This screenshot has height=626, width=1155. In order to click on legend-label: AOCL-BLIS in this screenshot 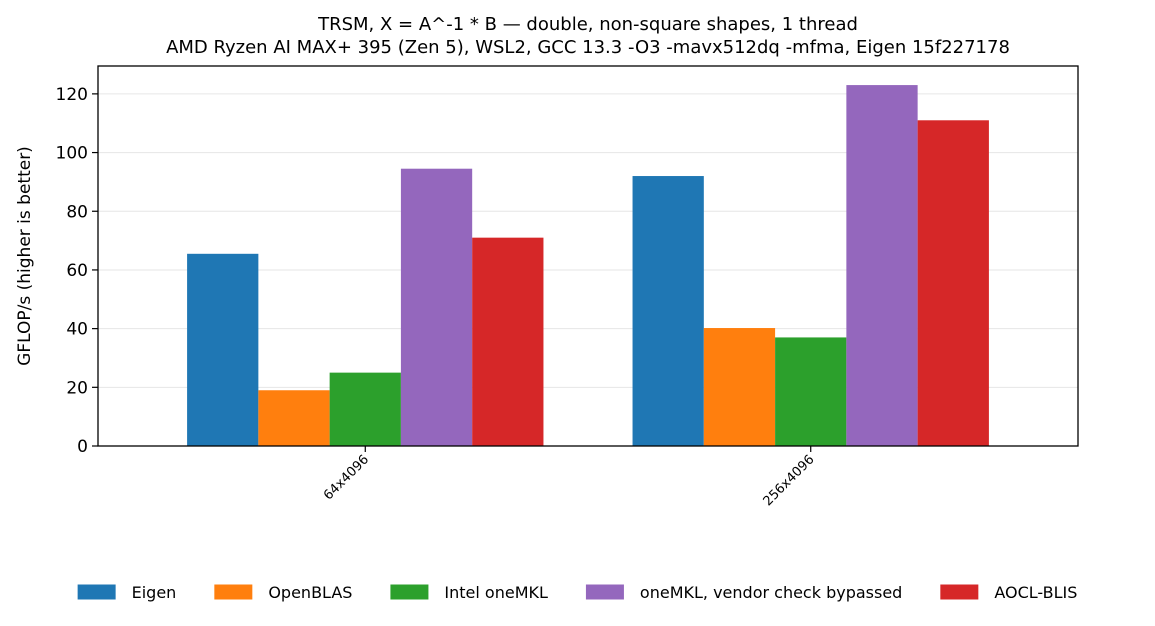, I will do `click(1035, 592)`.